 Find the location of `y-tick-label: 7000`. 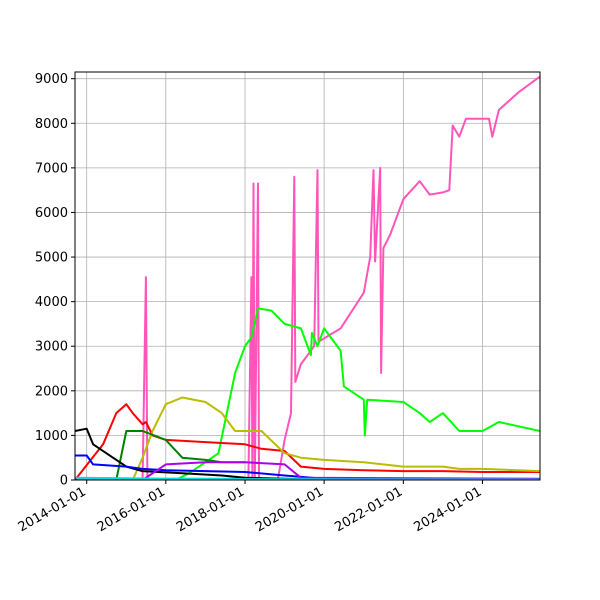

y-tick-label: 7000 is located at coordinates (51, 168).